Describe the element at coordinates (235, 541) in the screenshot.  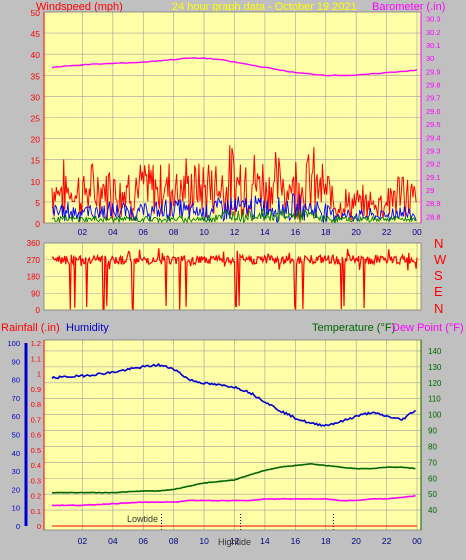
I see `temp-xtick-label: 12` at that location.